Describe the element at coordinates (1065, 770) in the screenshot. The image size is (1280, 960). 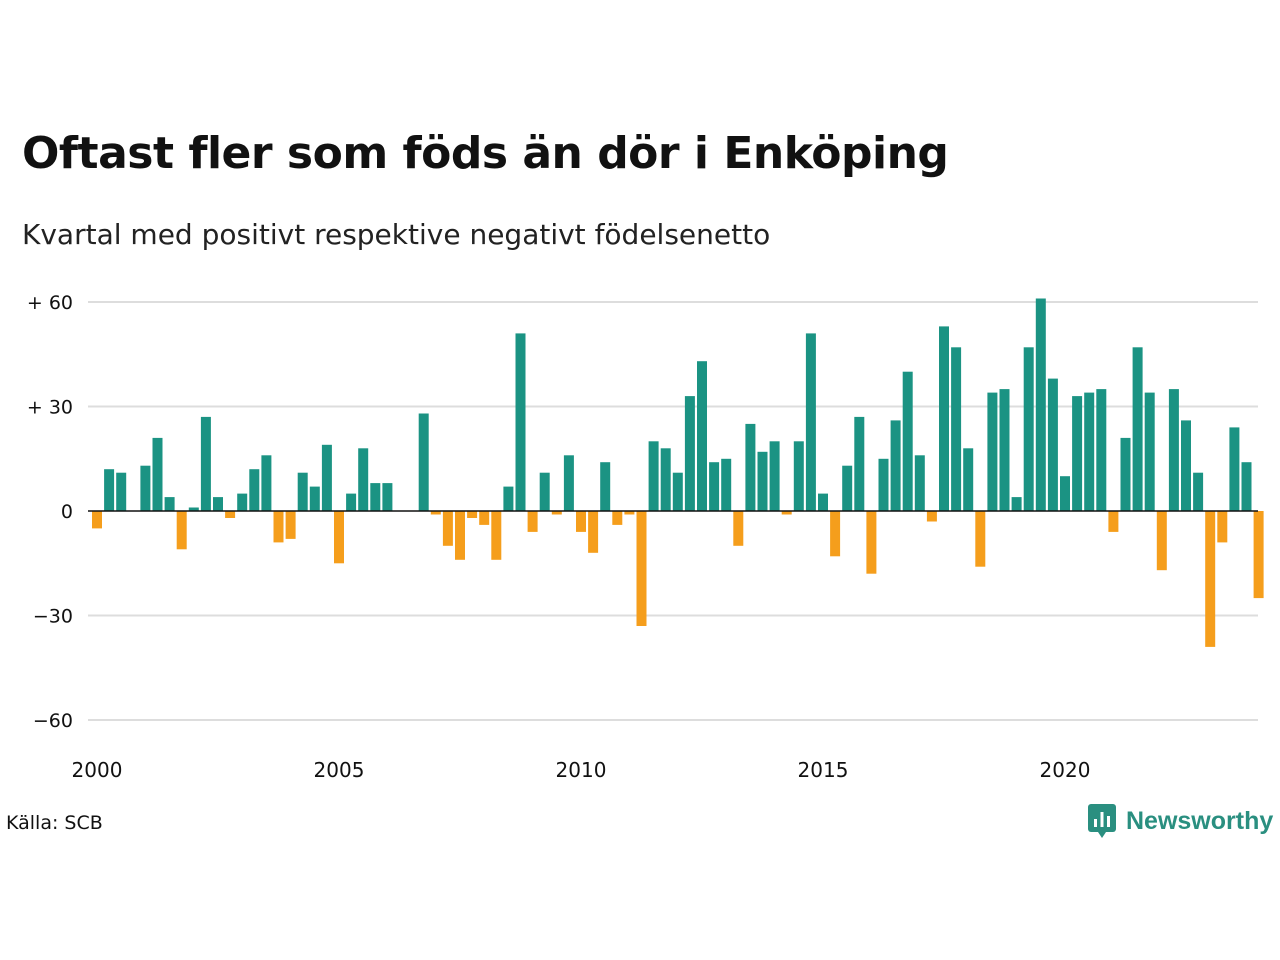
I see `x-tick-label: 2020` at that location.